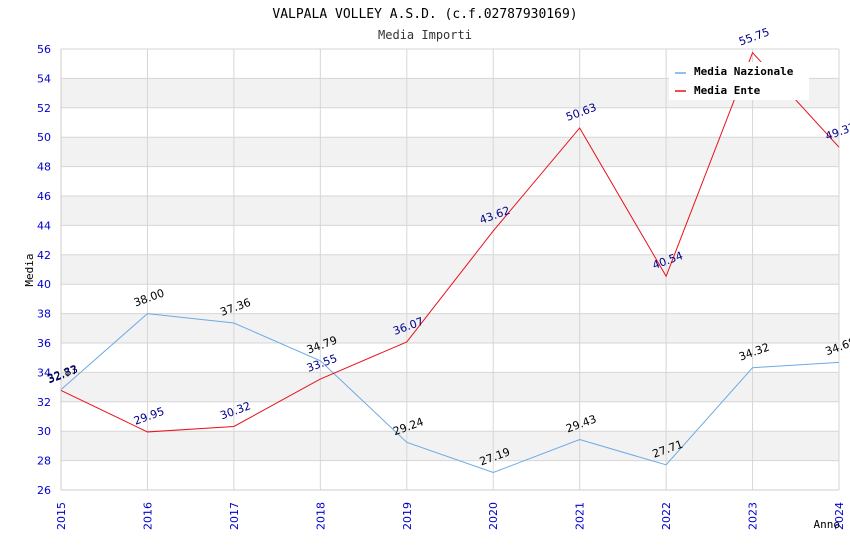 This screenshot has width=850, height=550. What do you see at coordinates (44, 284) in the screenshot?
I see `y-tick-label: 40` at bounding box center [44, 284].